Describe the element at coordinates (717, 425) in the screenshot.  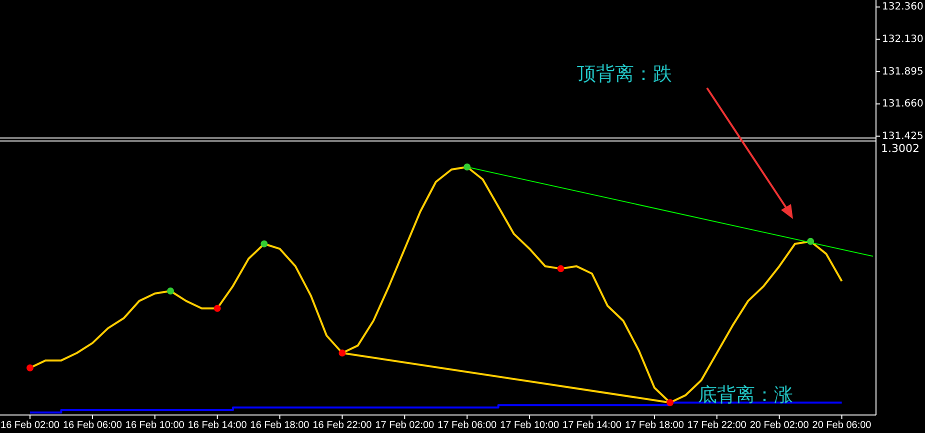
I see `x-tick-label: 17 Feb 22:00` at that location.